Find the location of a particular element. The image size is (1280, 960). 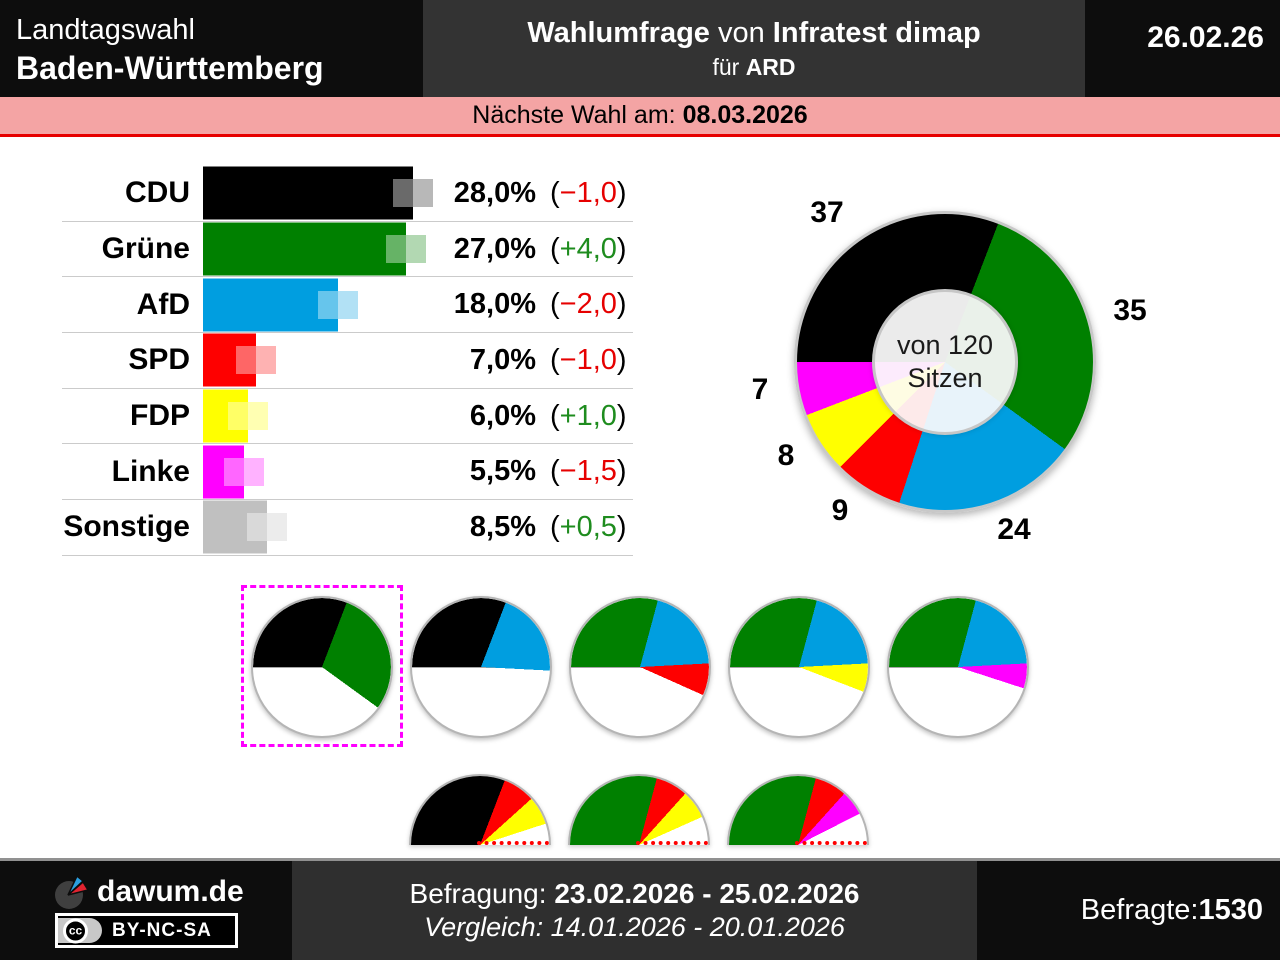

party-name: Grüne is located at coordinates (145, 249).